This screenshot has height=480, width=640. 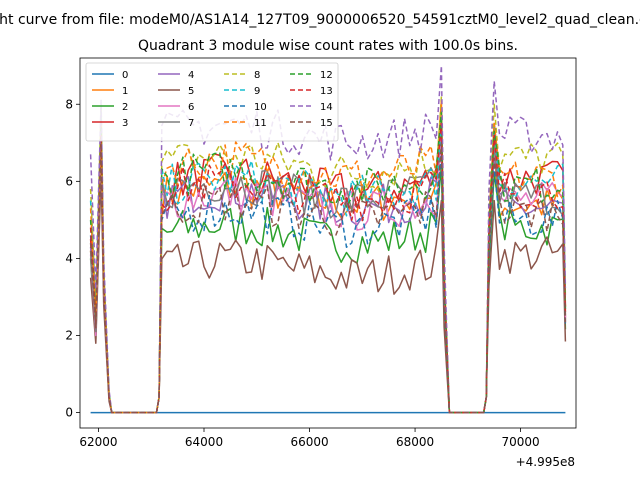 What do you see at coordinates (326, 123) in the screenshot?
I see `legend-label-15: 15` at bounding box center [326, 123].